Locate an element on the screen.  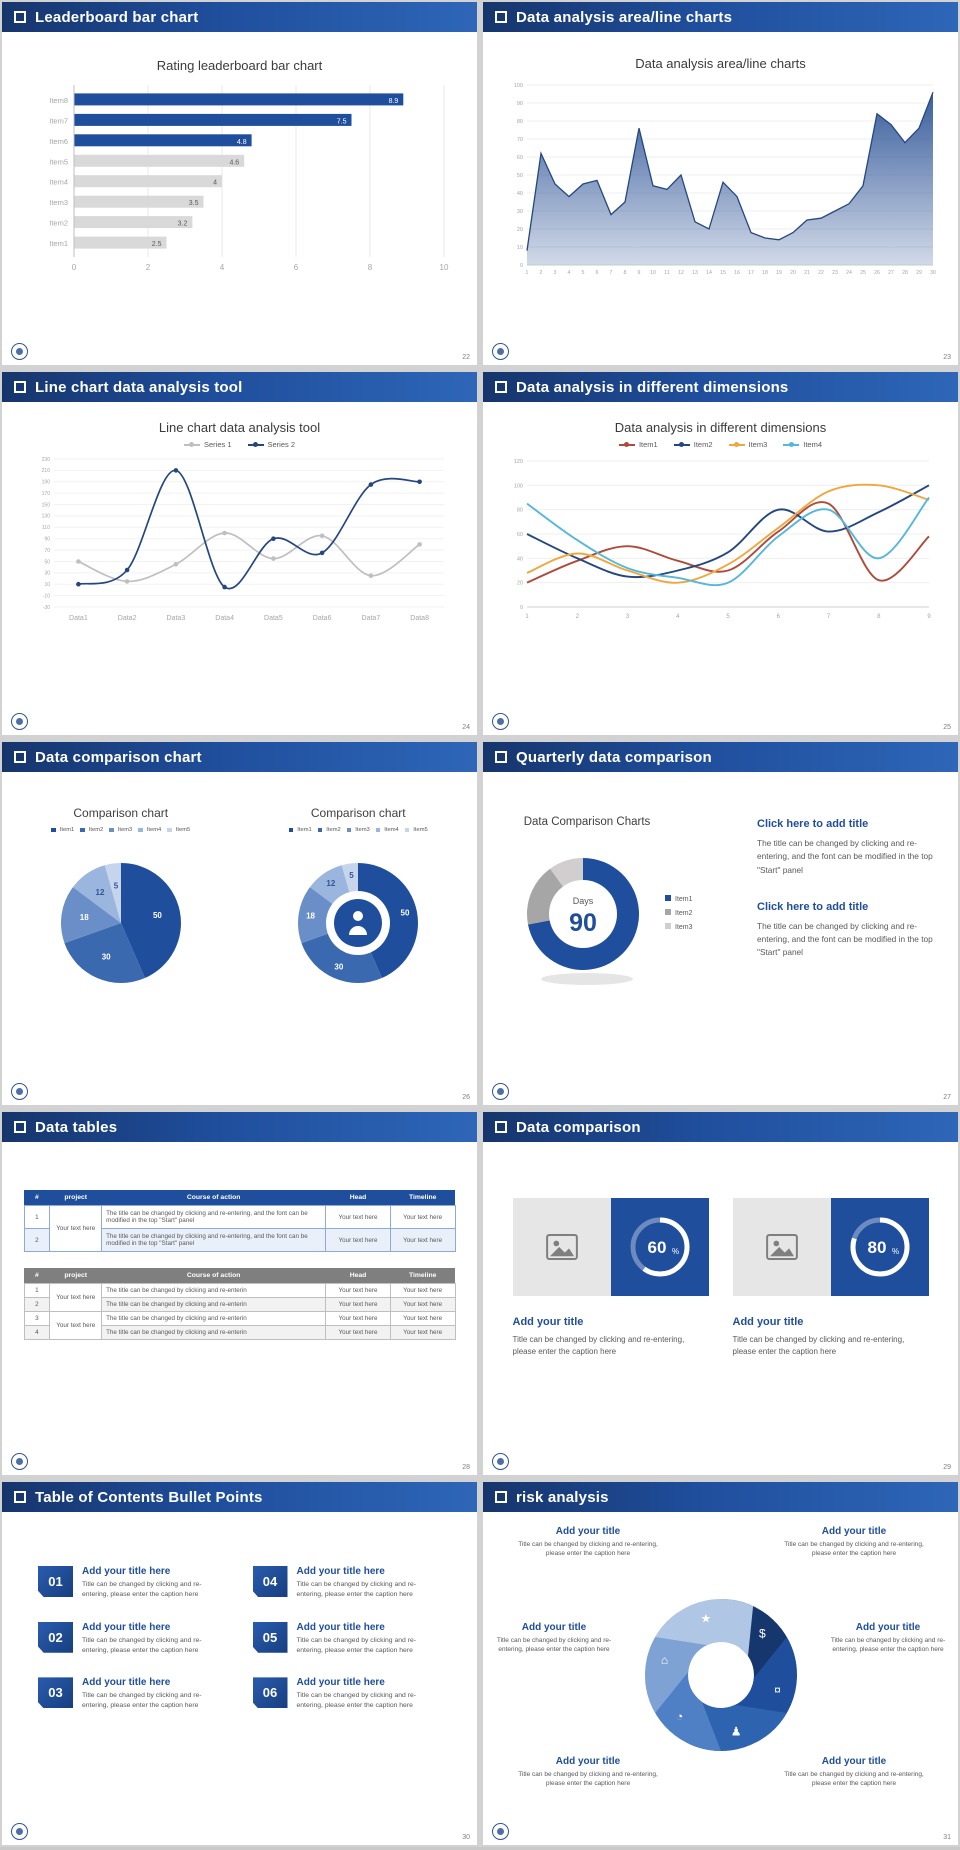
svg-text: 230 is located at coordinates (45, 460).